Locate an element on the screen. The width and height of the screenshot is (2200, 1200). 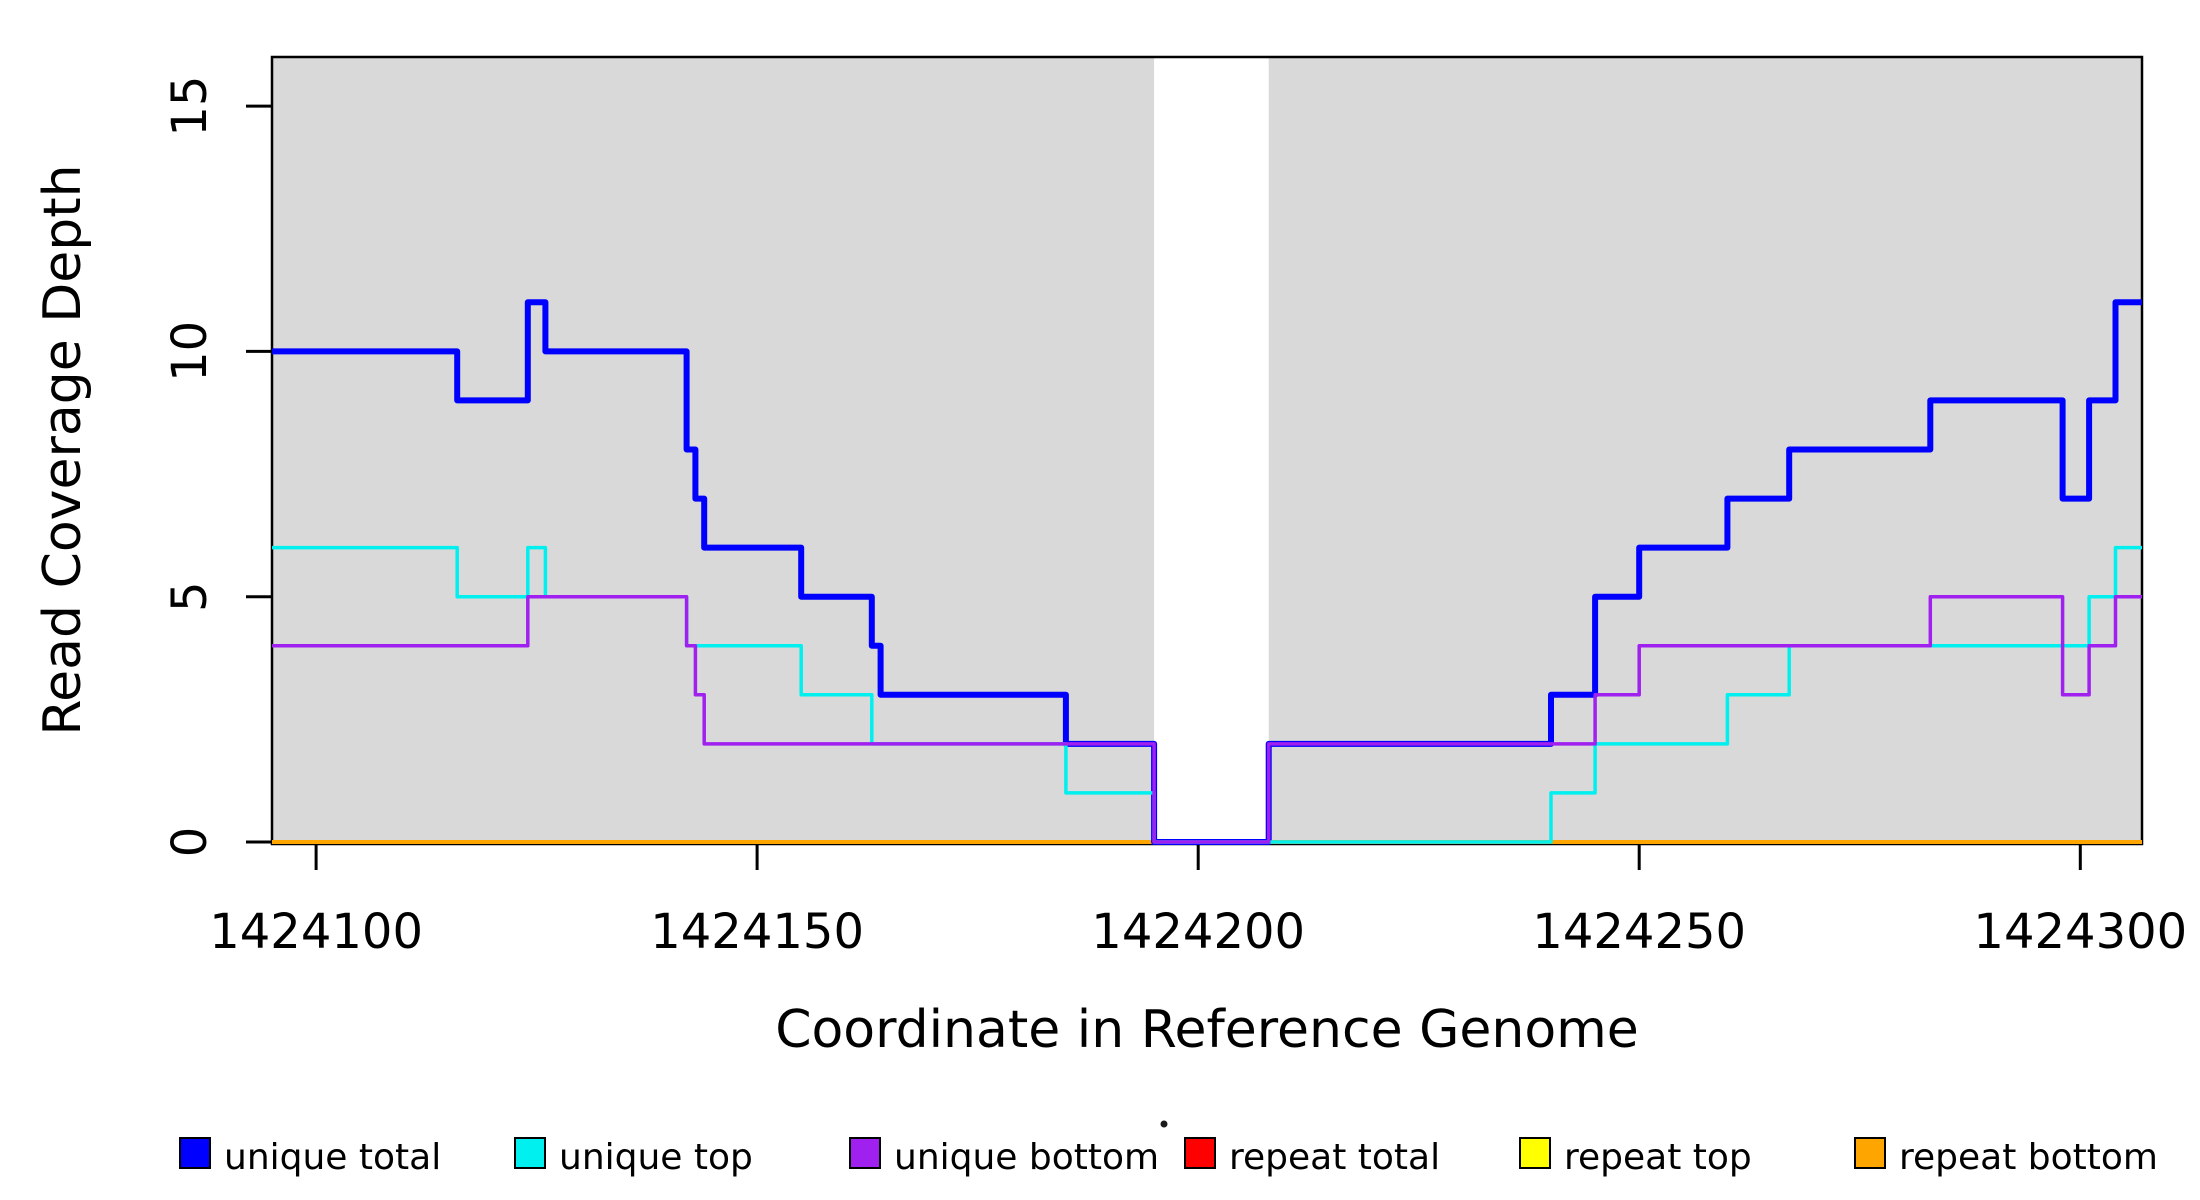
stray-dot is located at coordinates (1164, 1124).